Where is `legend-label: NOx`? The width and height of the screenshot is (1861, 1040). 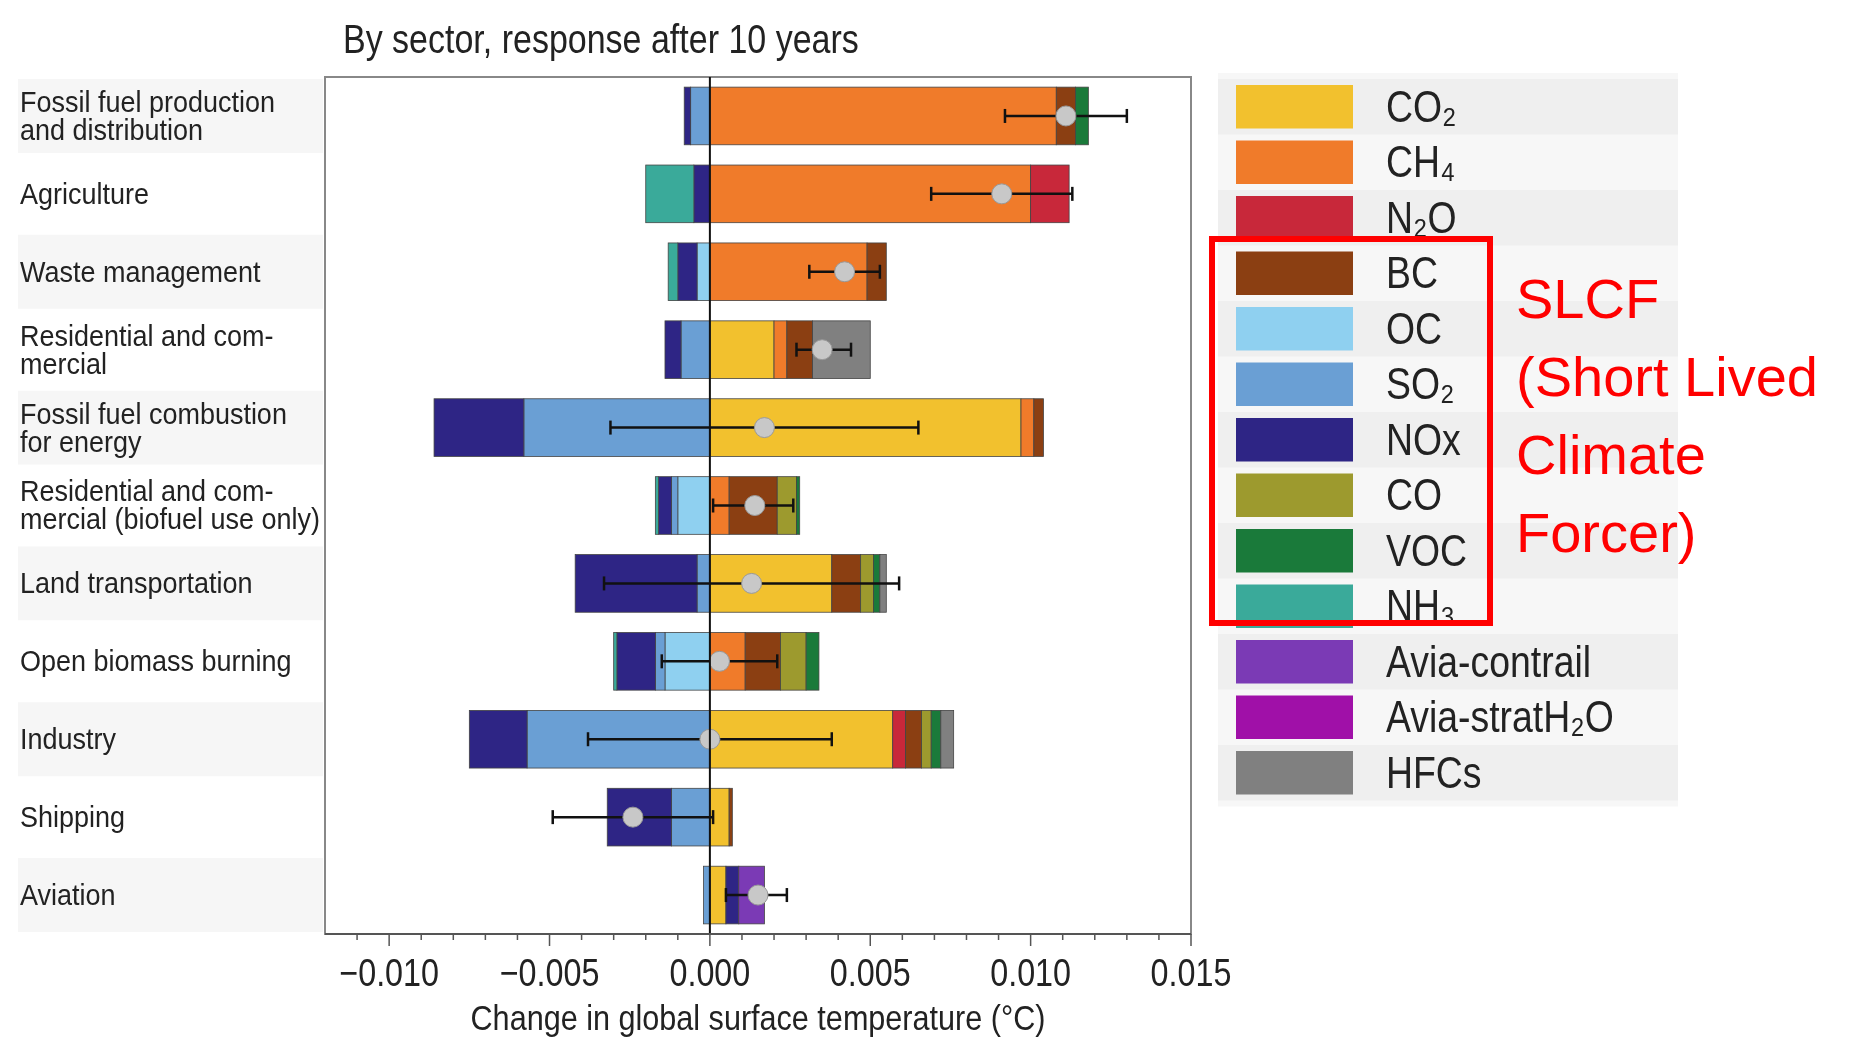
legend-label: NOx is located at coordinates (1423, 440).